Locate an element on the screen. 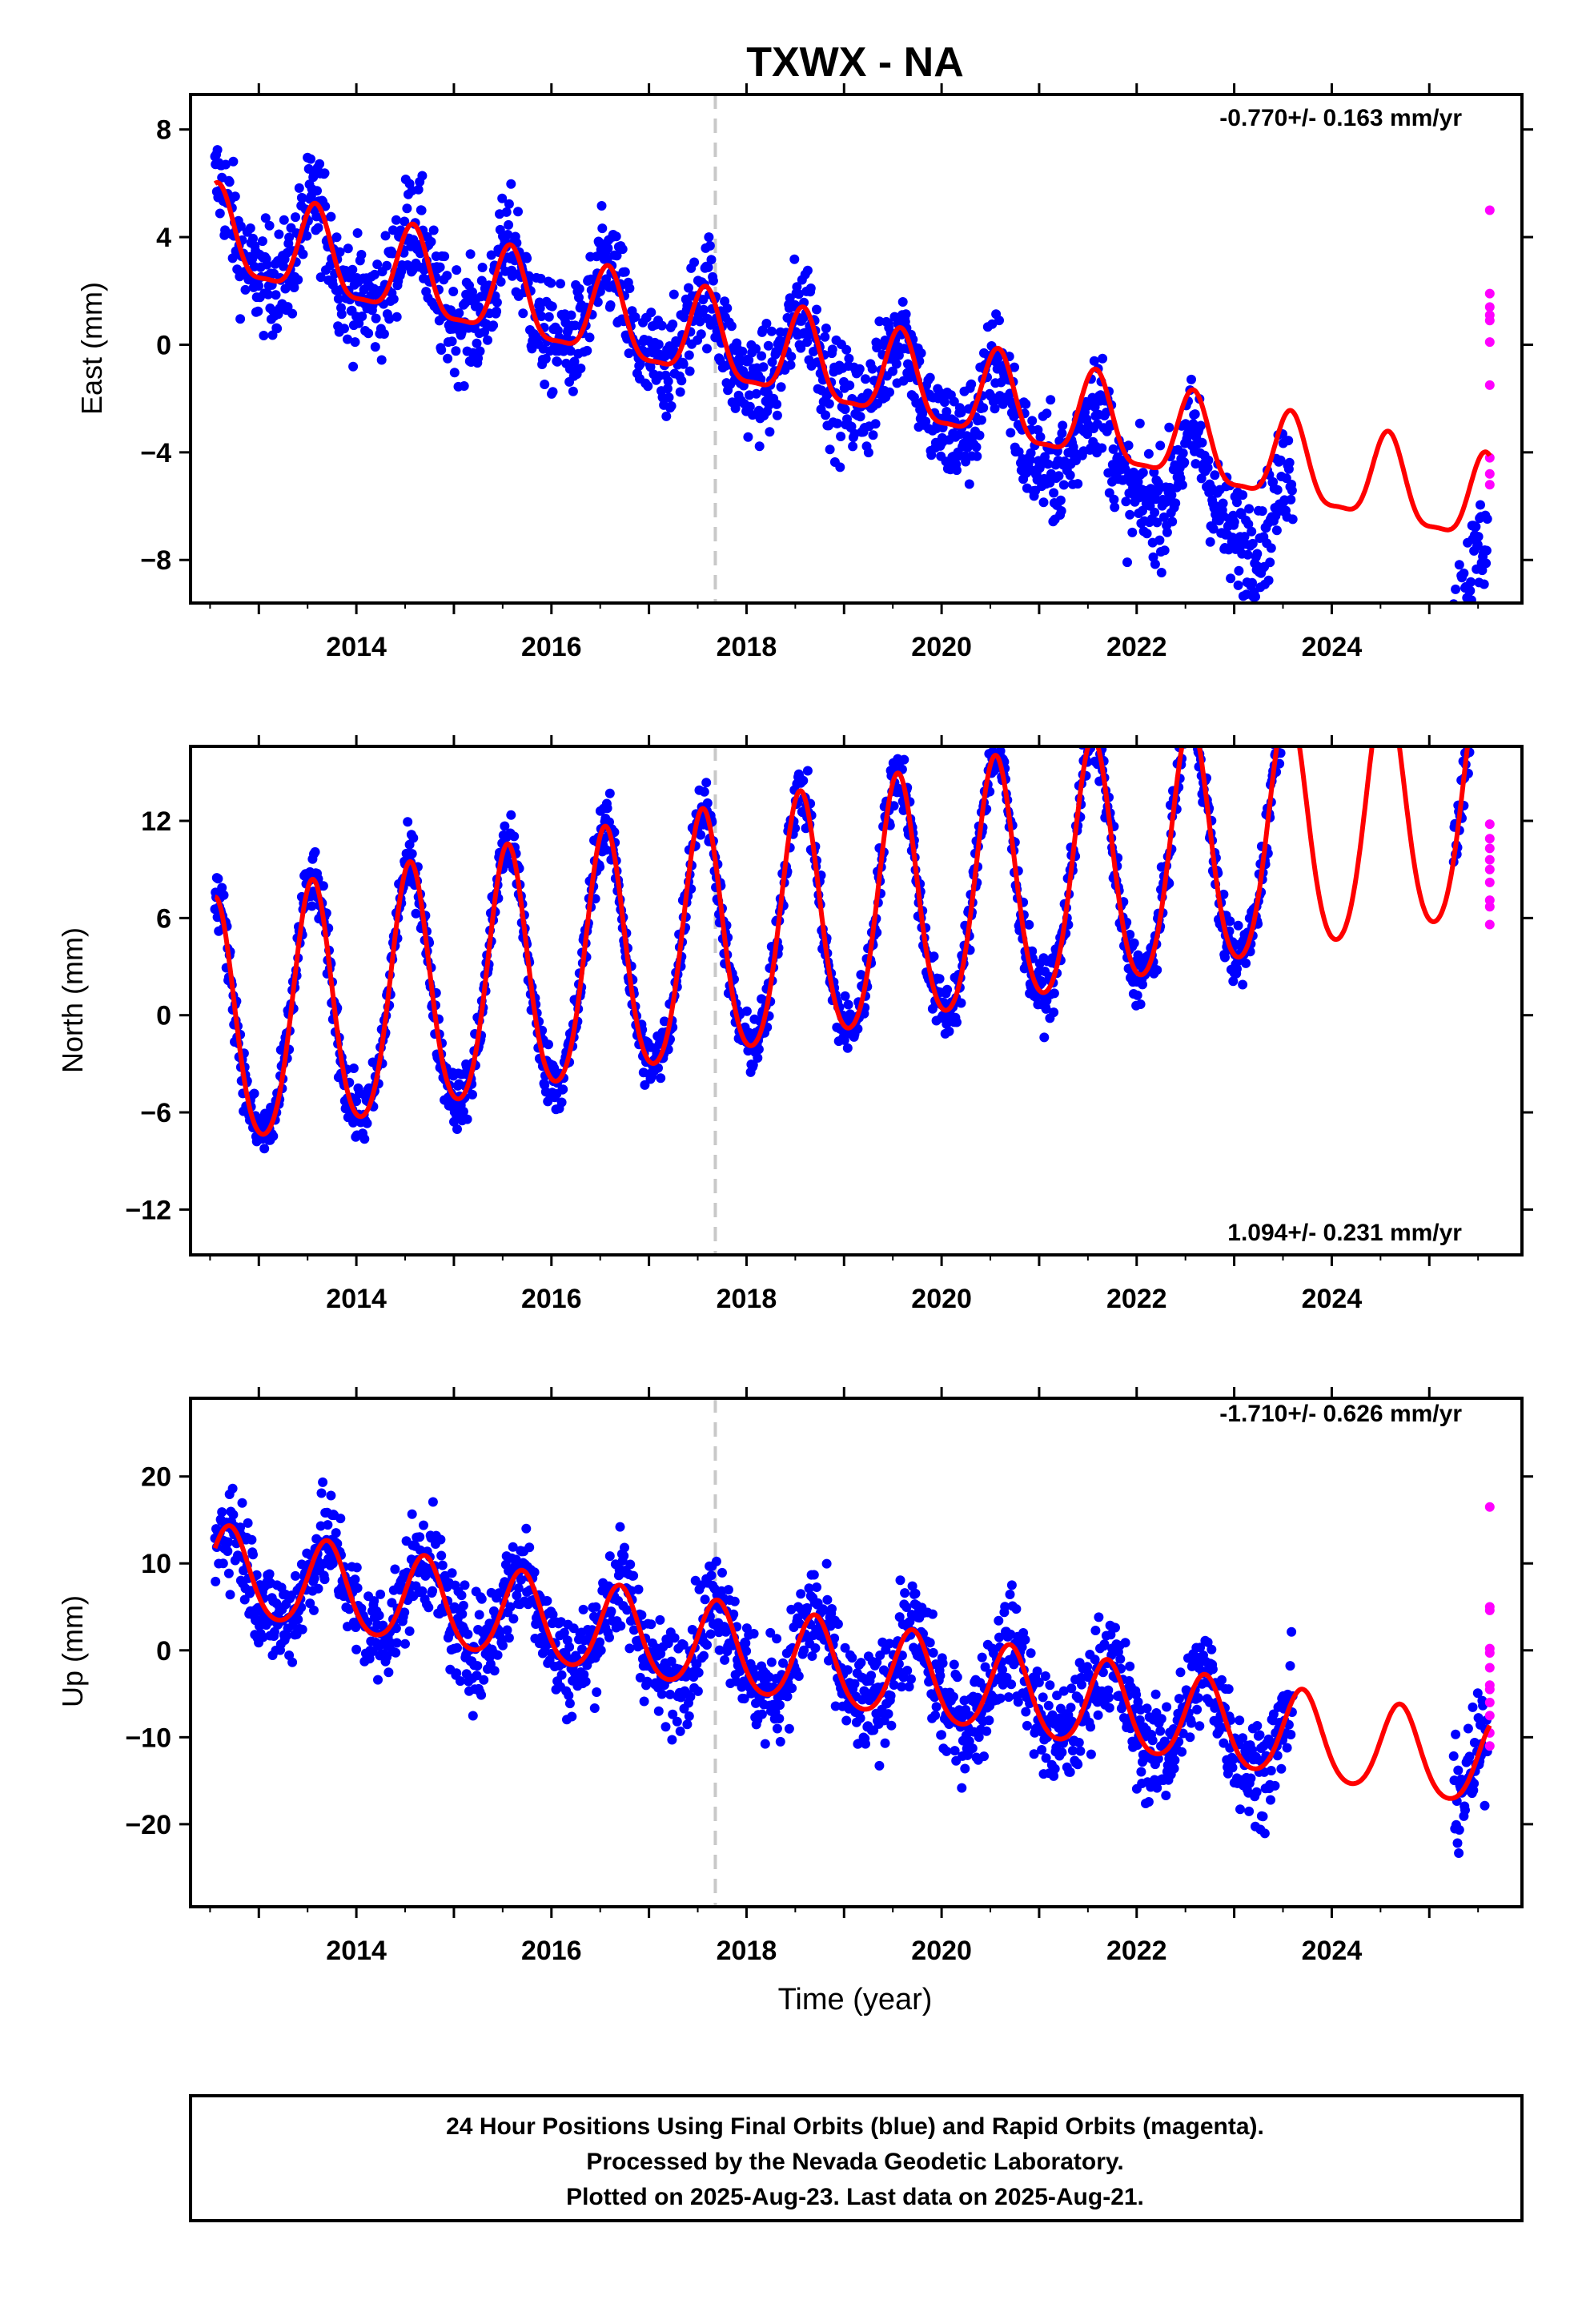  chart-title: TXWX - NA is located at coordinates (855, 62).